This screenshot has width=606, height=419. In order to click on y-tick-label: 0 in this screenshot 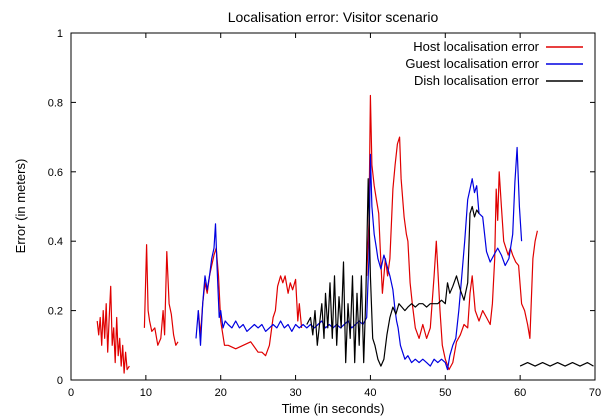, I will do `click(60, 381)`.